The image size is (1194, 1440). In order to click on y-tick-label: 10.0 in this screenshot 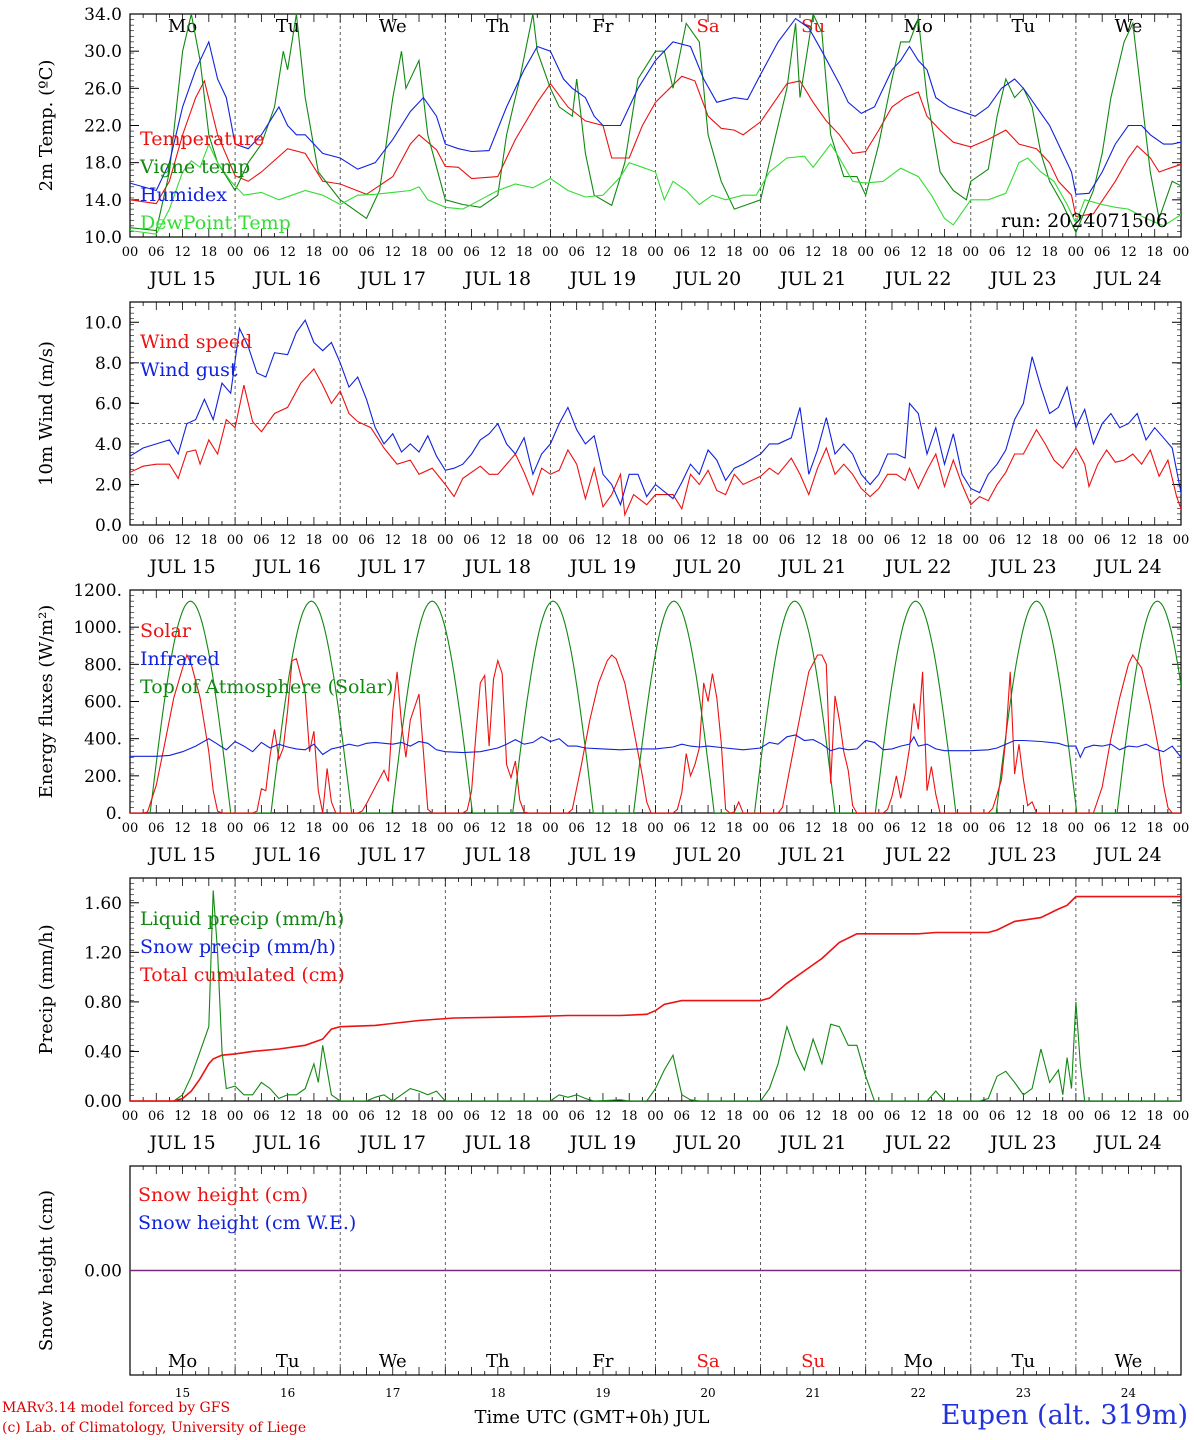, I will do `click(103, 238)`.